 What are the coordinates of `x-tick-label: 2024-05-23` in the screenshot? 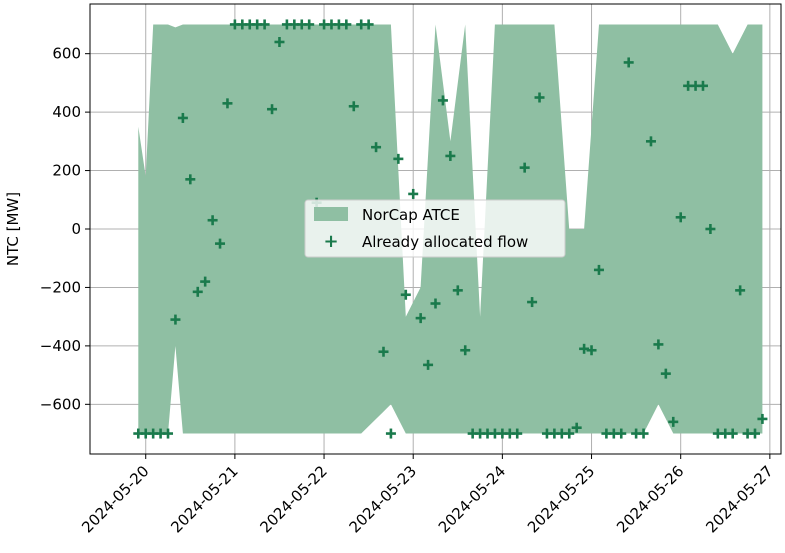 It's located at (383, 499).